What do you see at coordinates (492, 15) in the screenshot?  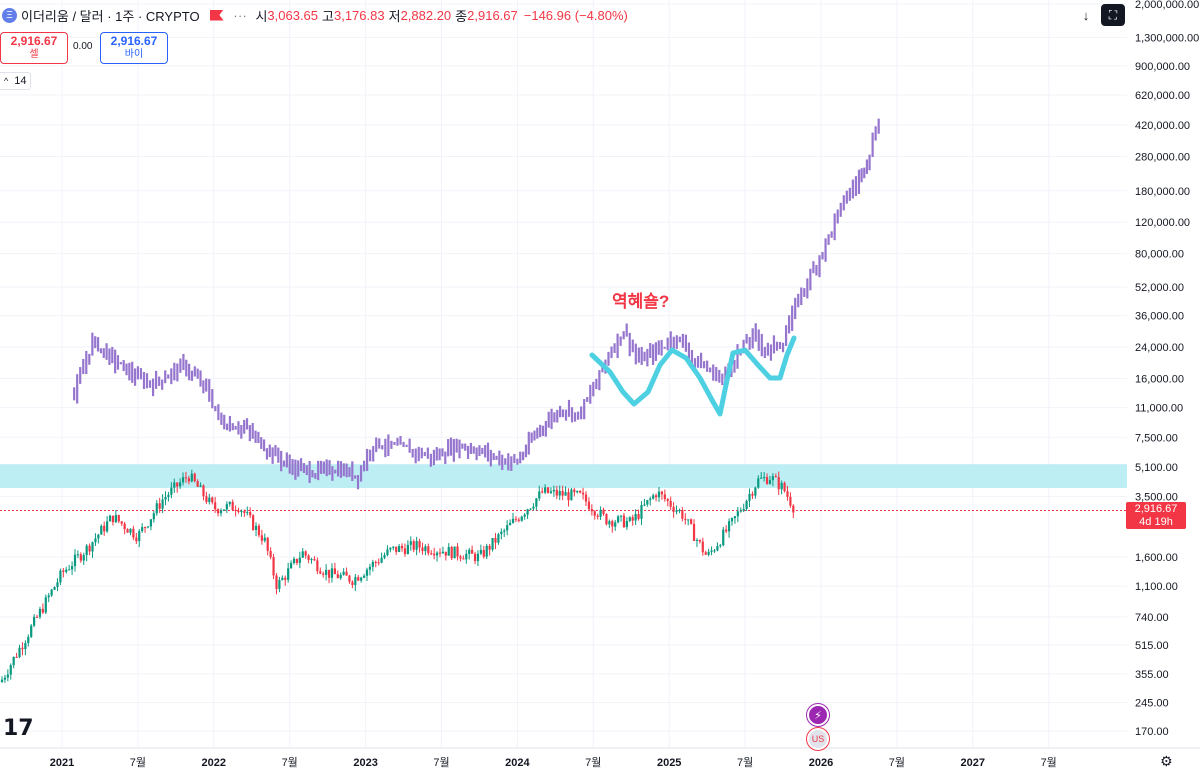 I see `close-value: 2,916.67` at bounding box center [492, 15].